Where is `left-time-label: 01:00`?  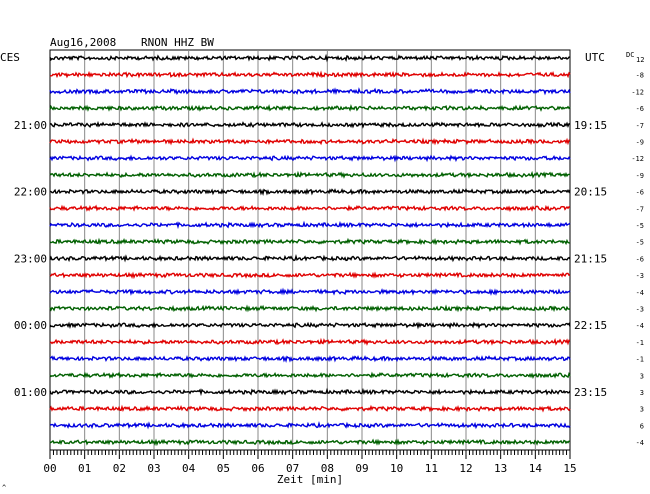
left-time-label: 01:00 is located at coordinates (30, 392).